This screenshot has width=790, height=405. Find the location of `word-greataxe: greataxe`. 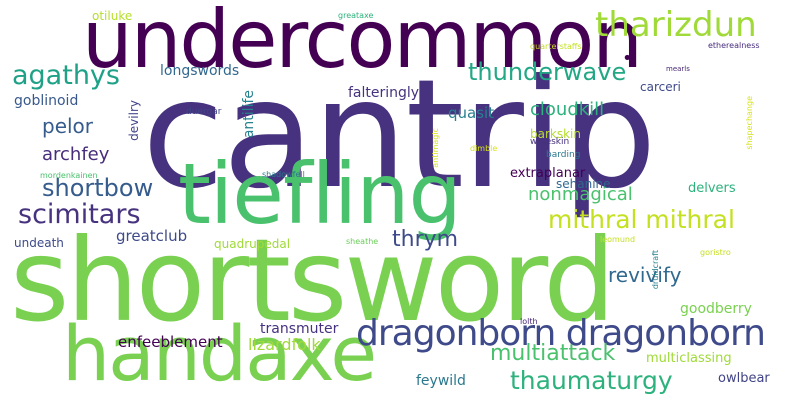

word-greataxe: greataxe is located at coordinates (356, 15).